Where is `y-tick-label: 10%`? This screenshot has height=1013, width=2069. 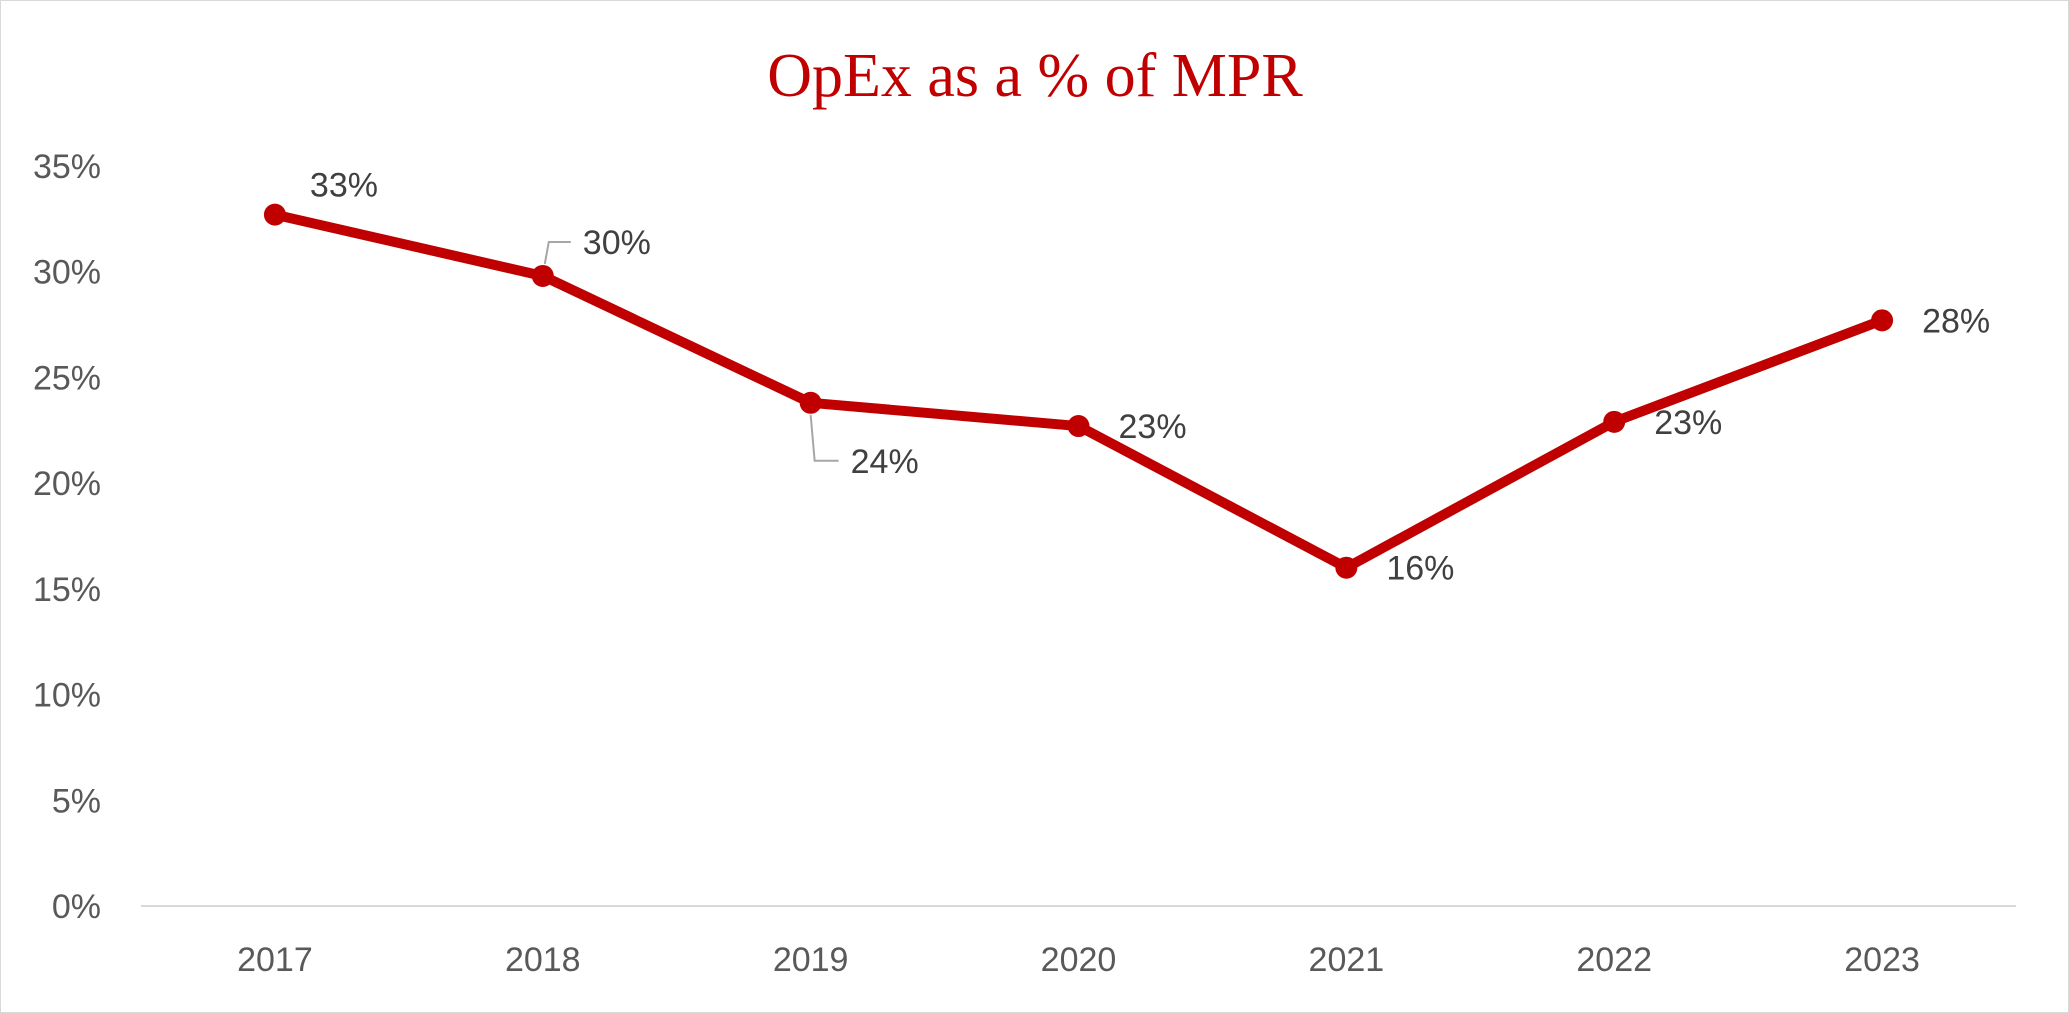
y-tick-label: 10% is located at coordinates (67, 696).